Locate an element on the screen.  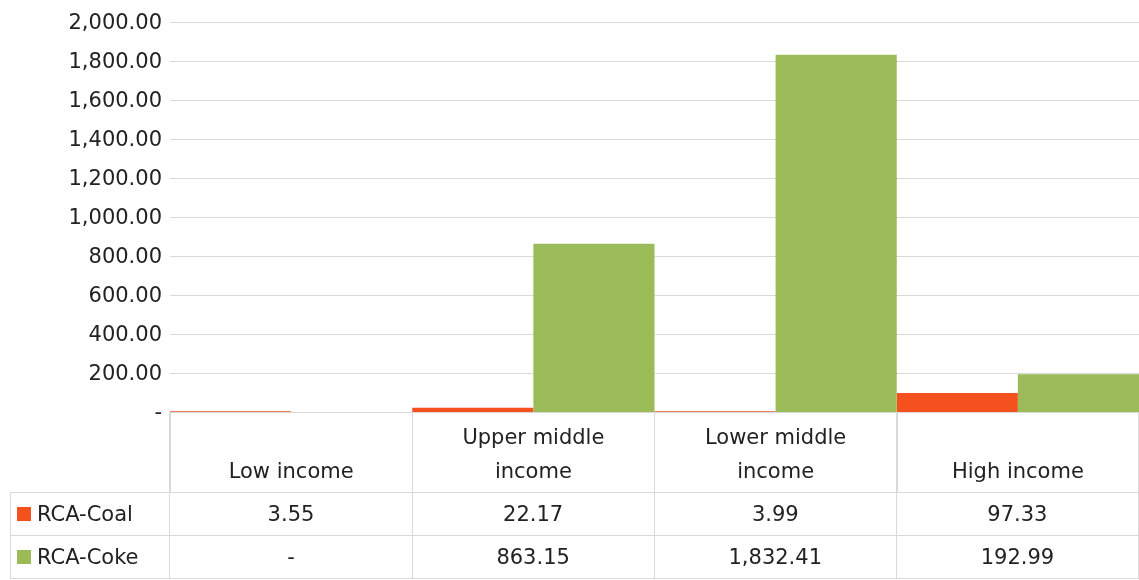
x-tick-label: Upper middle income is located at coordinates (533, 454).